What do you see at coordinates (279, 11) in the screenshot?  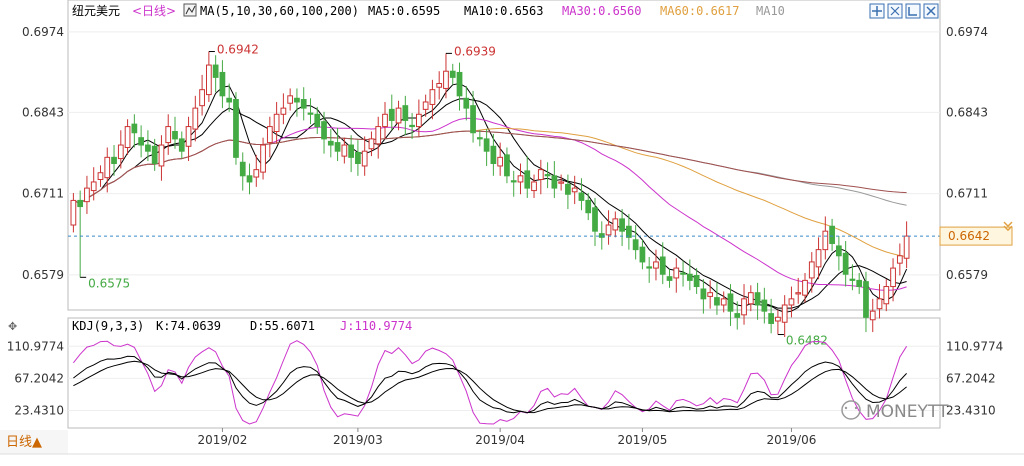 I see `ma-indicator: MA(5,10,30,60,100,200)` at bounding box center [279, 11].